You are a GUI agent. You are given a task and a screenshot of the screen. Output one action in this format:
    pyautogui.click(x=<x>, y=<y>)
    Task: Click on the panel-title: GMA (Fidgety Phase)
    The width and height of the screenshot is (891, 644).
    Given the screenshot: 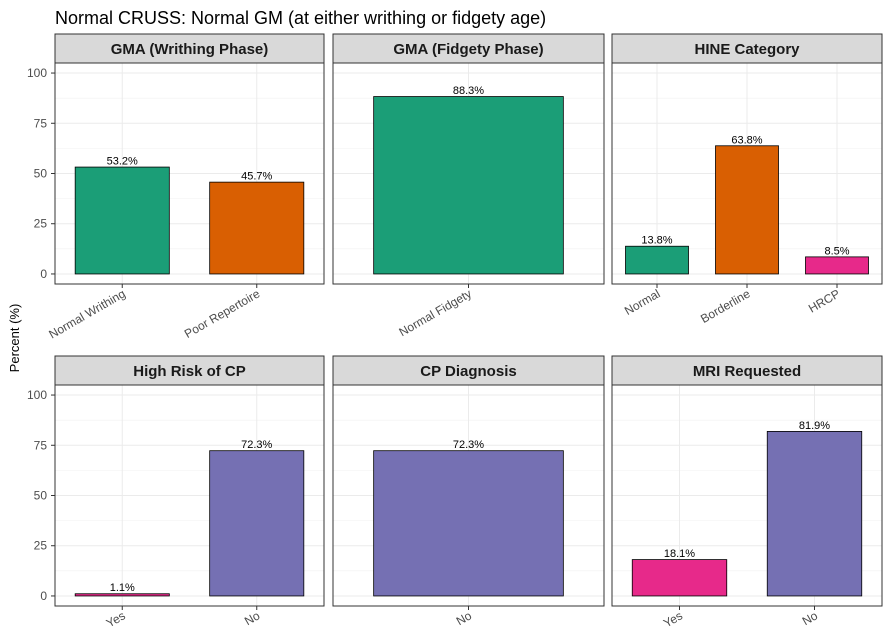 What is the action you would take?
    pyautogui.click(x=468, y=49)
    